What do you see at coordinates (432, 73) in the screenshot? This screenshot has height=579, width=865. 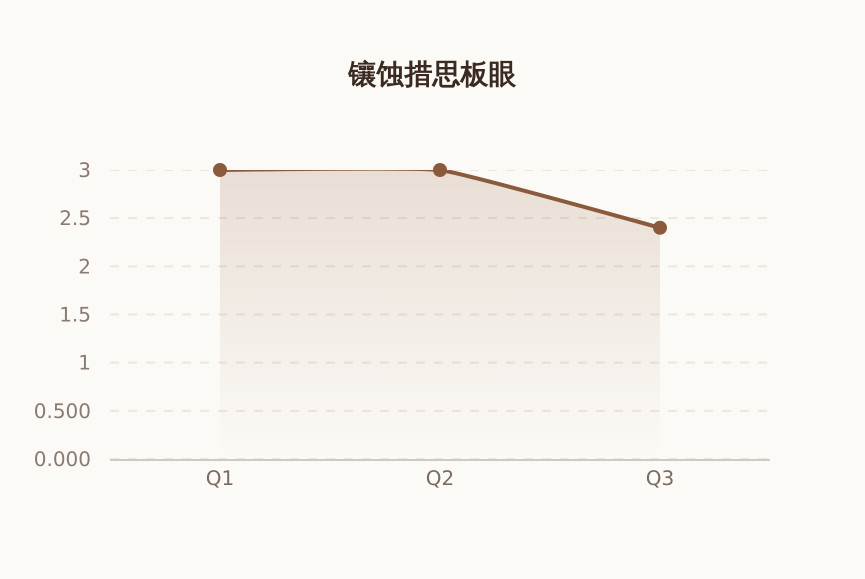 I see `chart-title: 镶蚀措思板眼` at bounding box center [432, 73].